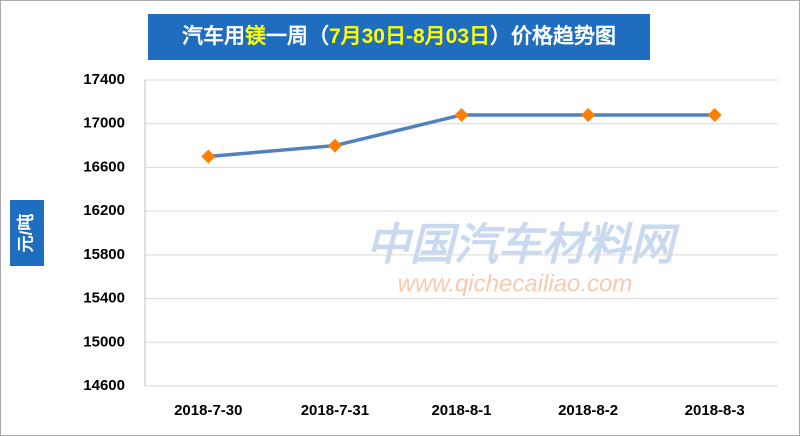 The height and width of the screenshot is (436, 800). What do you see at coordinates (553, 36) in the screenshot?
I see `title-part: ）价格趋势图` at bounding box center [553, 36].